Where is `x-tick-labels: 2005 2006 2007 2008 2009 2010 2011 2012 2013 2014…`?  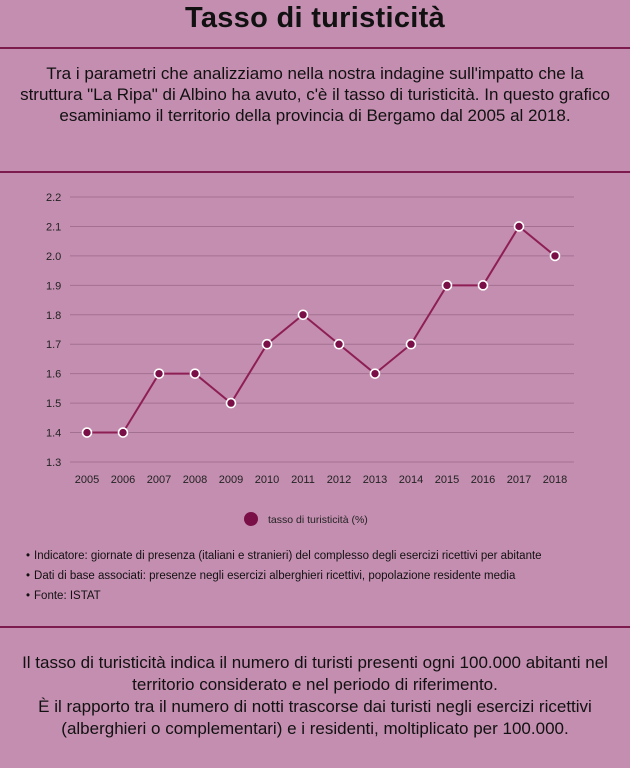
x-tick-labels: 2005 2006 2007 2008 2009 2010 2011 2012 2013 2014… is located at coordinates (321, 480).